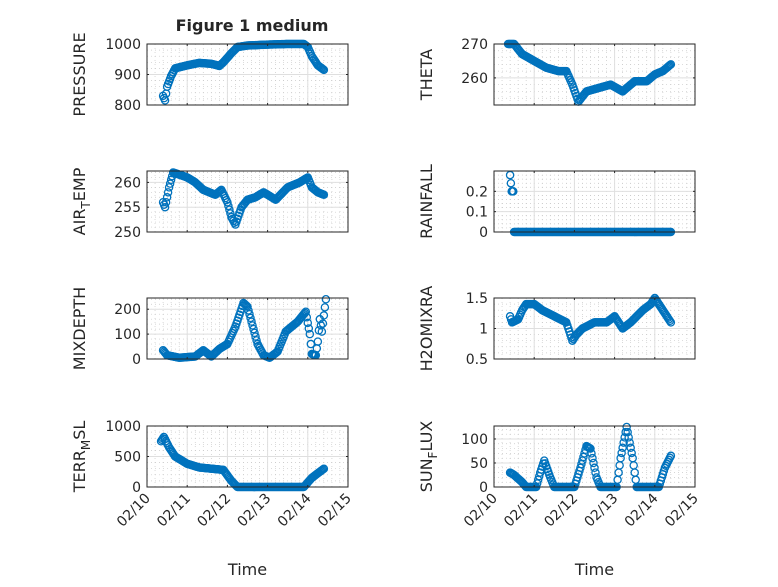  I want to click on subplot-h2omixra: 0.5 1 1.5 H2OMIXRA, so click(556, 329).